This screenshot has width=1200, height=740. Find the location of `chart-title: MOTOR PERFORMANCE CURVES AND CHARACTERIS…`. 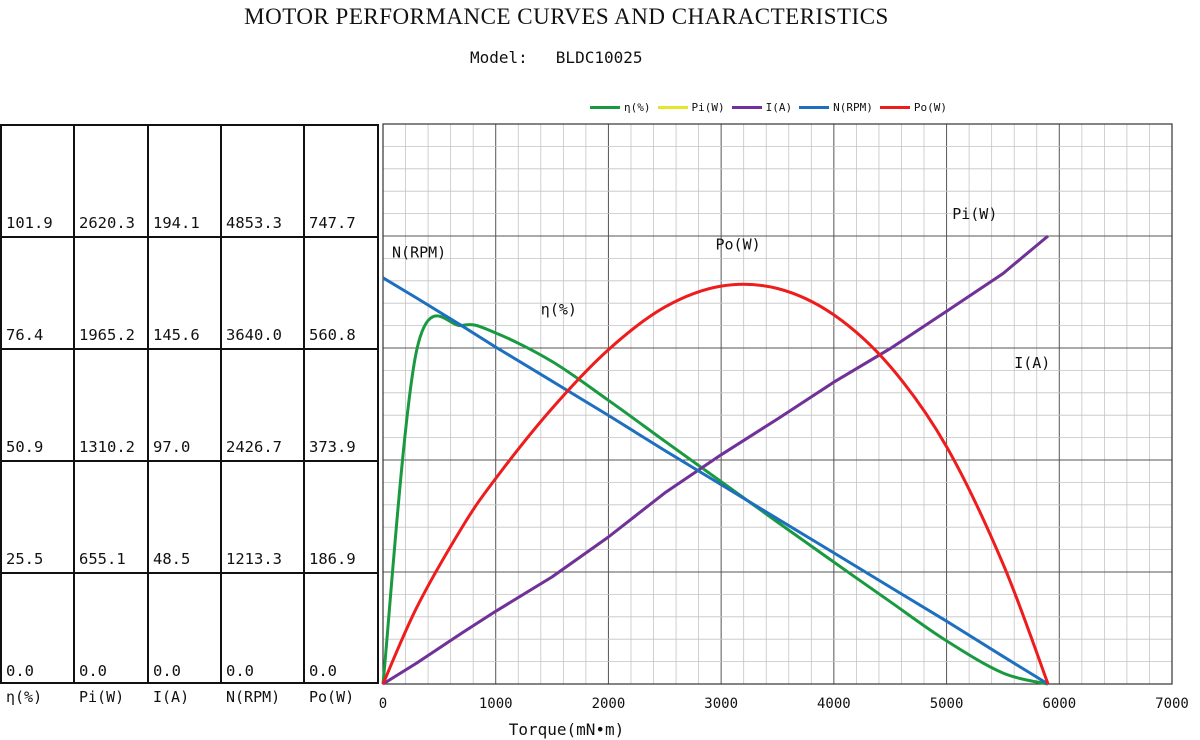

chart-title: MOTOR PERFORMANCE CURVES AND CHARACTERIS… is located at coordinates (566, 16).